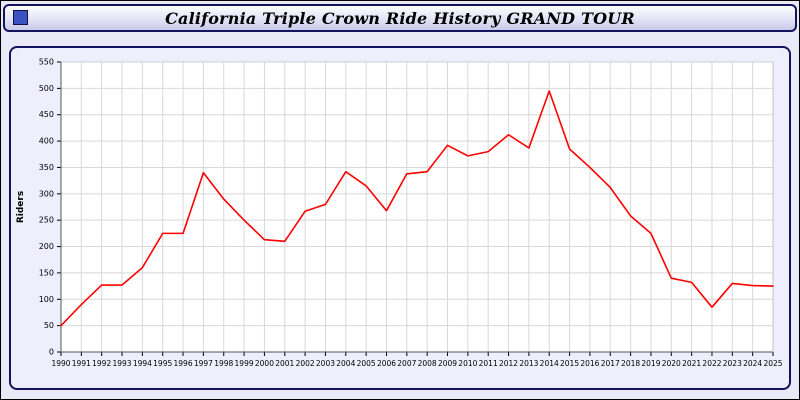 Image resolution: width=800 pixels, height=400 pixels. What do you see at coordinates (549, 363) in the screenshot?
I see `svg-text: 2014` at bounding box center [549, 363].